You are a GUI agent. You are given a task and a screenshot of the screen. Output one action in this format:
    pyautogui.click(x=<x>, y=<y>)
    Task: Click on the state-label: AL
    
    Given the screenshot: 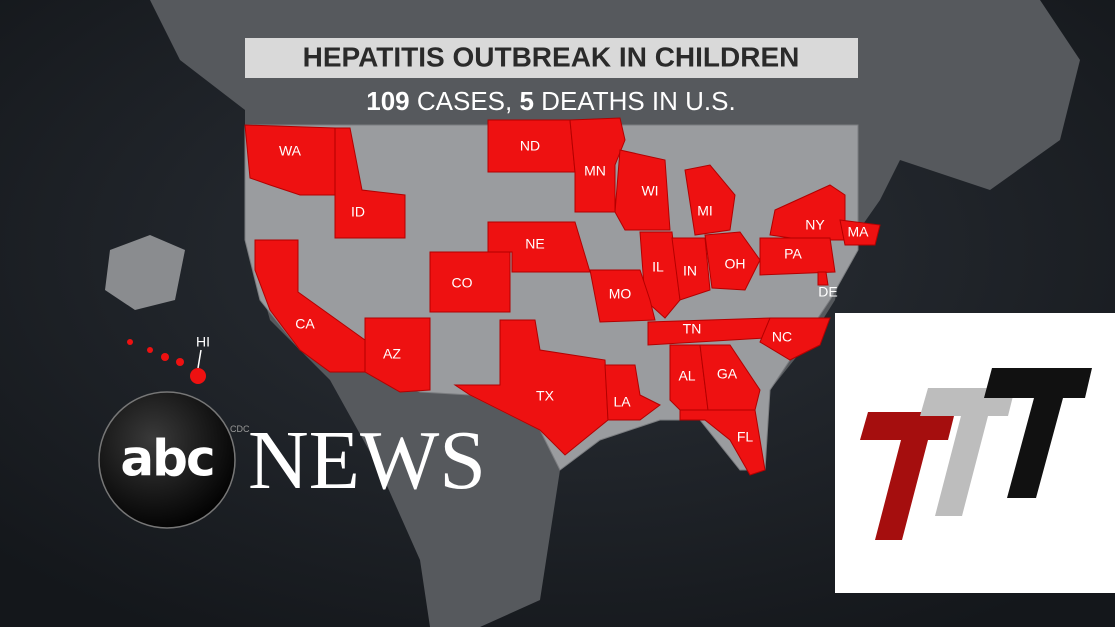 What is the action you would take?
    pyautogui.click(x=686, y=376)
    